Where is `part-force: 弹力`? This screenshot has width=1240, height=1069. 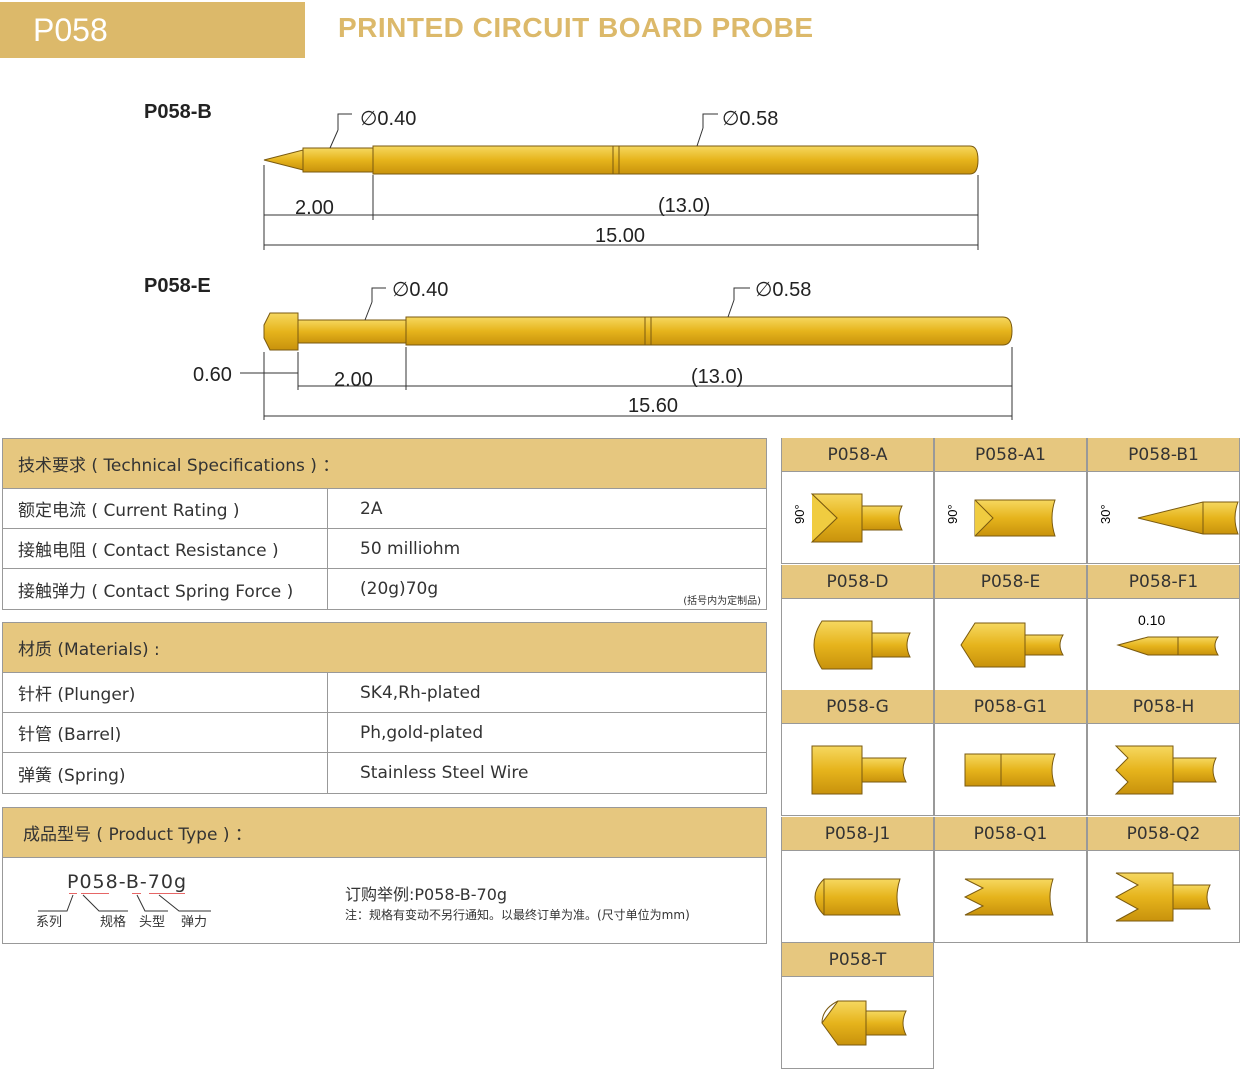
part-force: 弹力 is located at coordinates (194, 922).